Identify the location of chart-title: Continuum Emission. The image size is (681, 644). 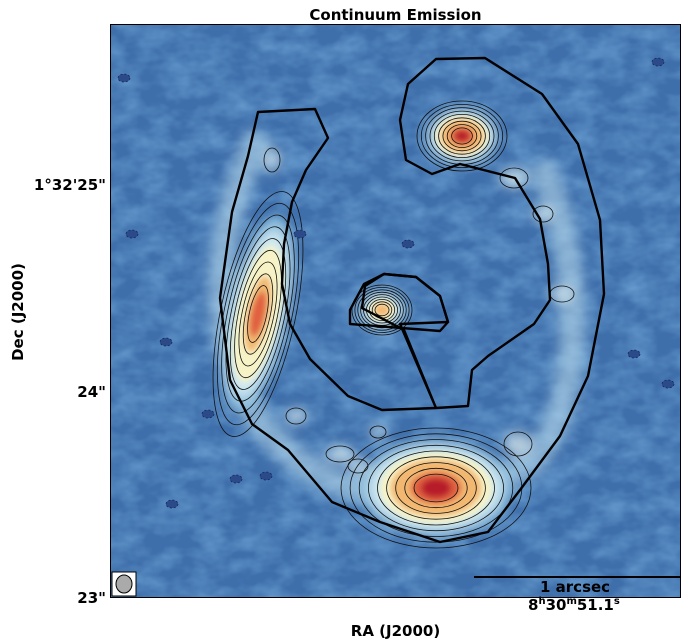
(395, 15).